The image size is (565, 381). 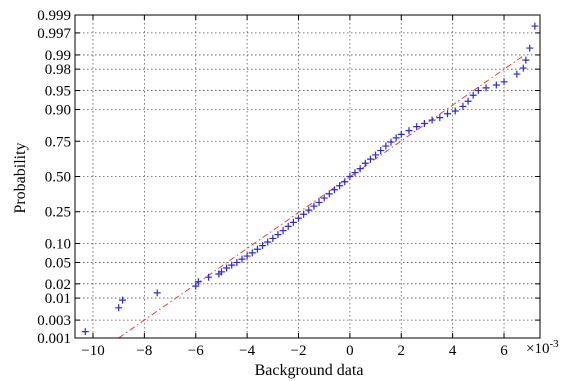 I want to click on y-tick-label: 0.997, so click(x=54, y=34).